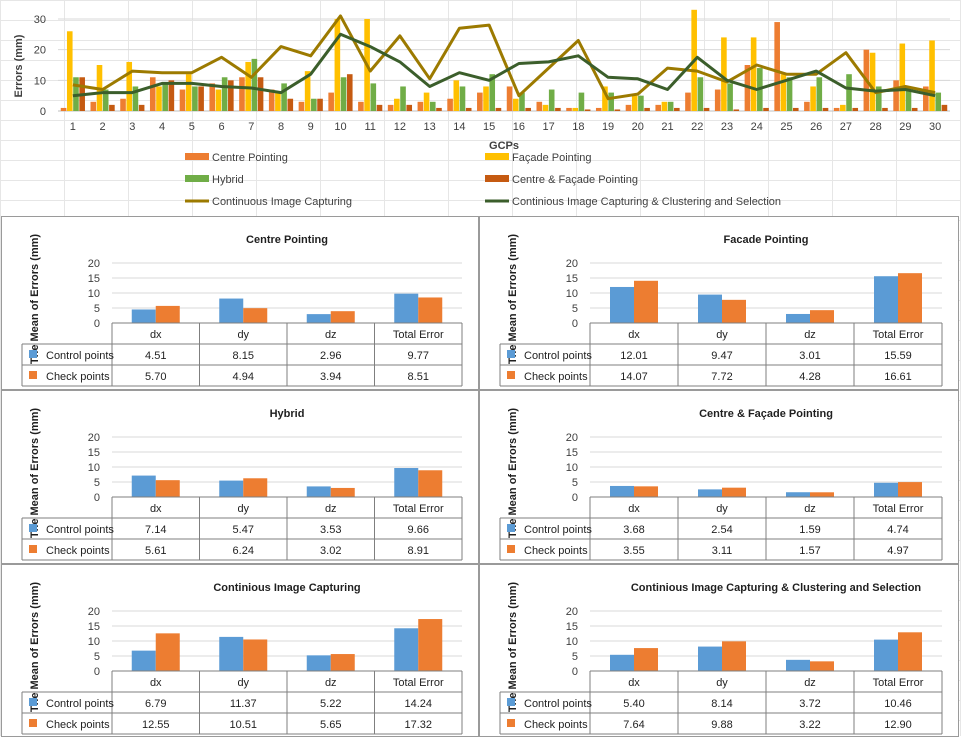 Image resolution: width=961 pixels, height=741 pixels. What do you see at coordinates (633, 530) in the screenshot?
I see `data-cell: 3.68` at bounding box center [633, 530].